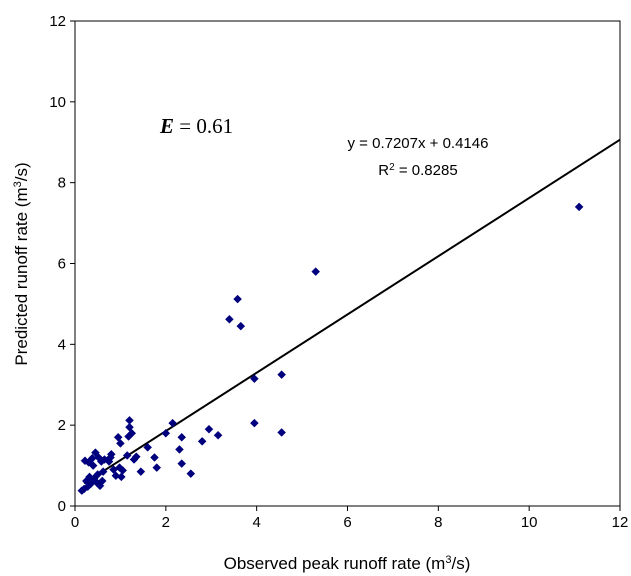 The image size is (631, 576). What do you see at coordinates (256, 522) in the screenshot?
I see `x-tick-label: 4` at bounding box center [256, 522].